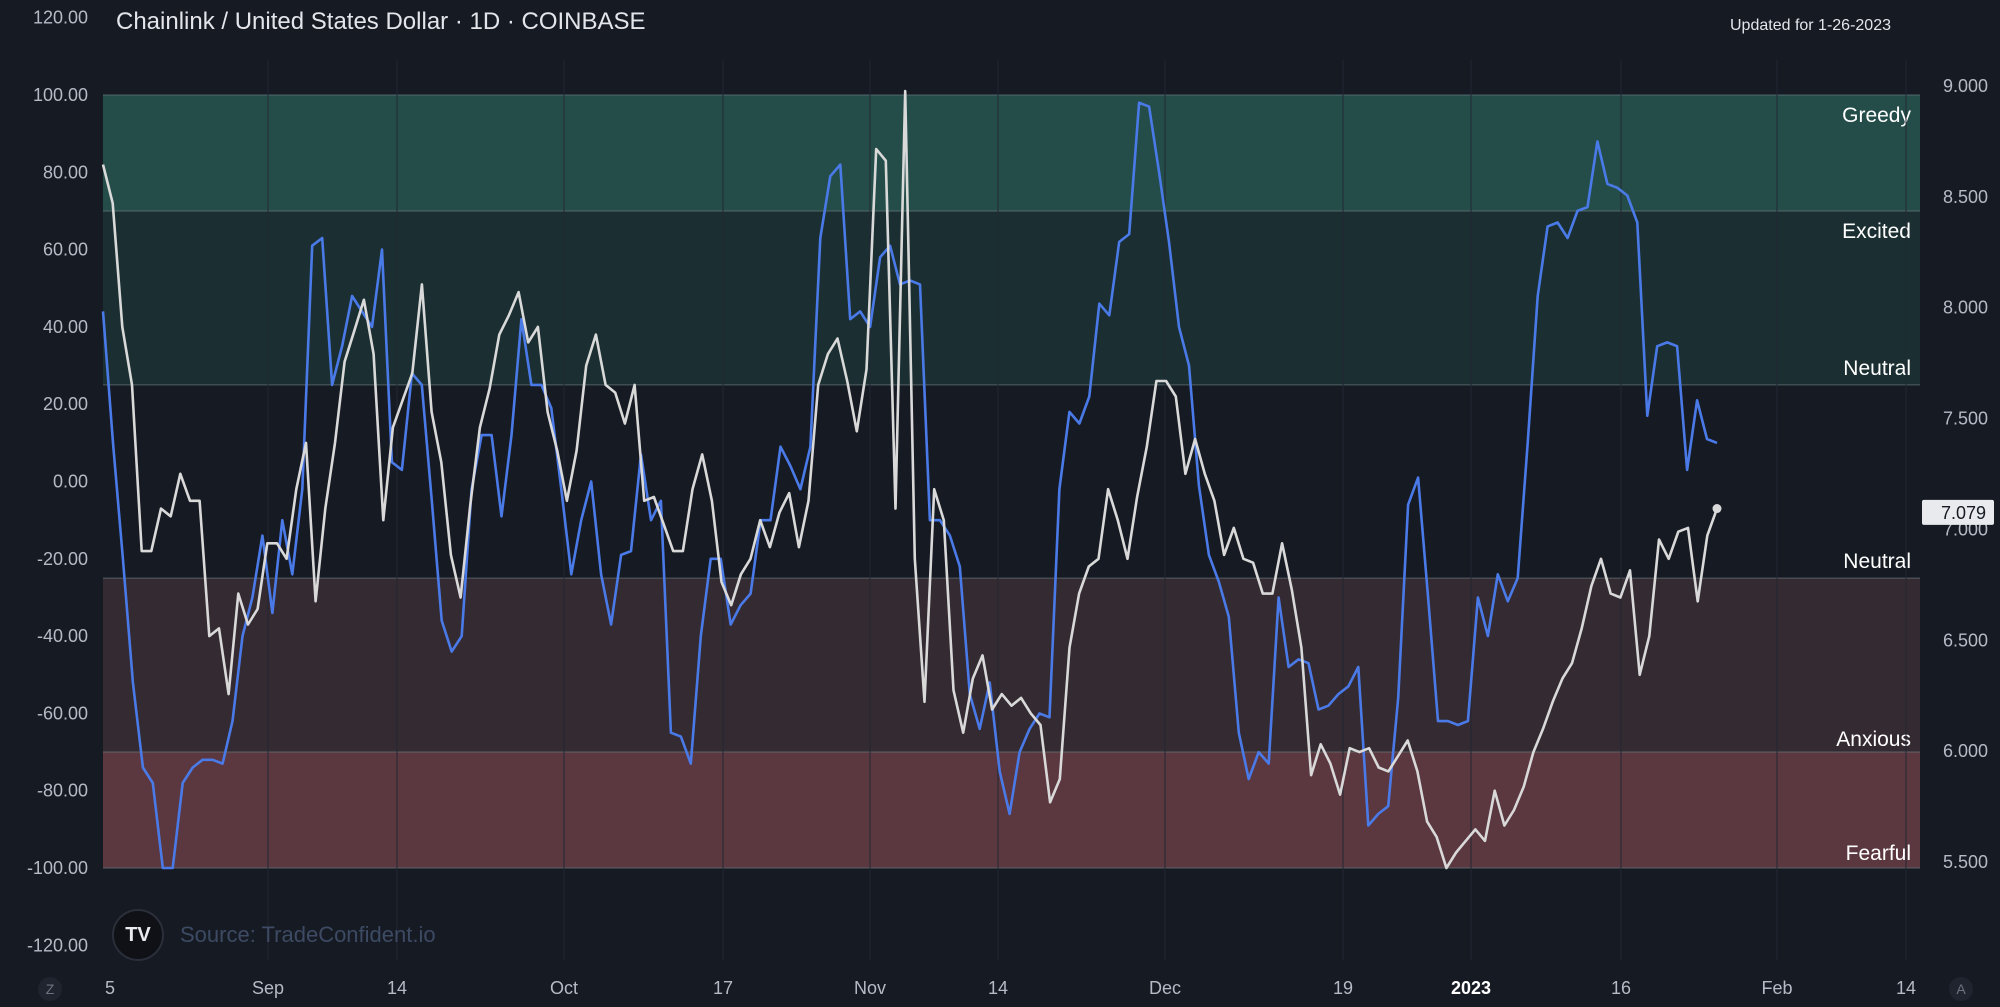 The width and height of the screenshot is (2000, 1007). I want to click on y-left-tick-label: -80.00, so click(62, 791).